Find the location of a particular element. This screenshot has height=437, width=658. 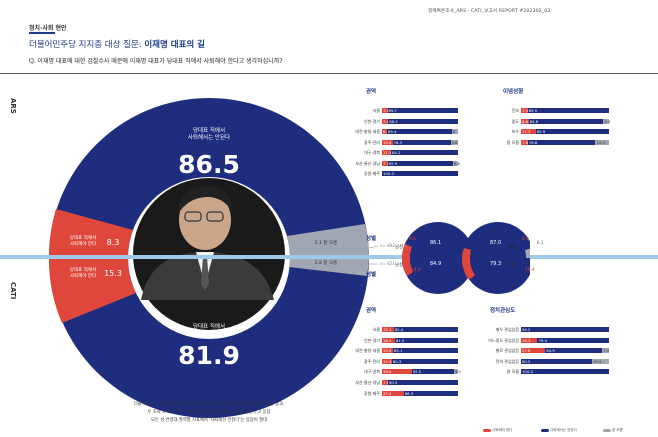

bar-segment-red-value: 11.3 is located at coordinates (387, 152).